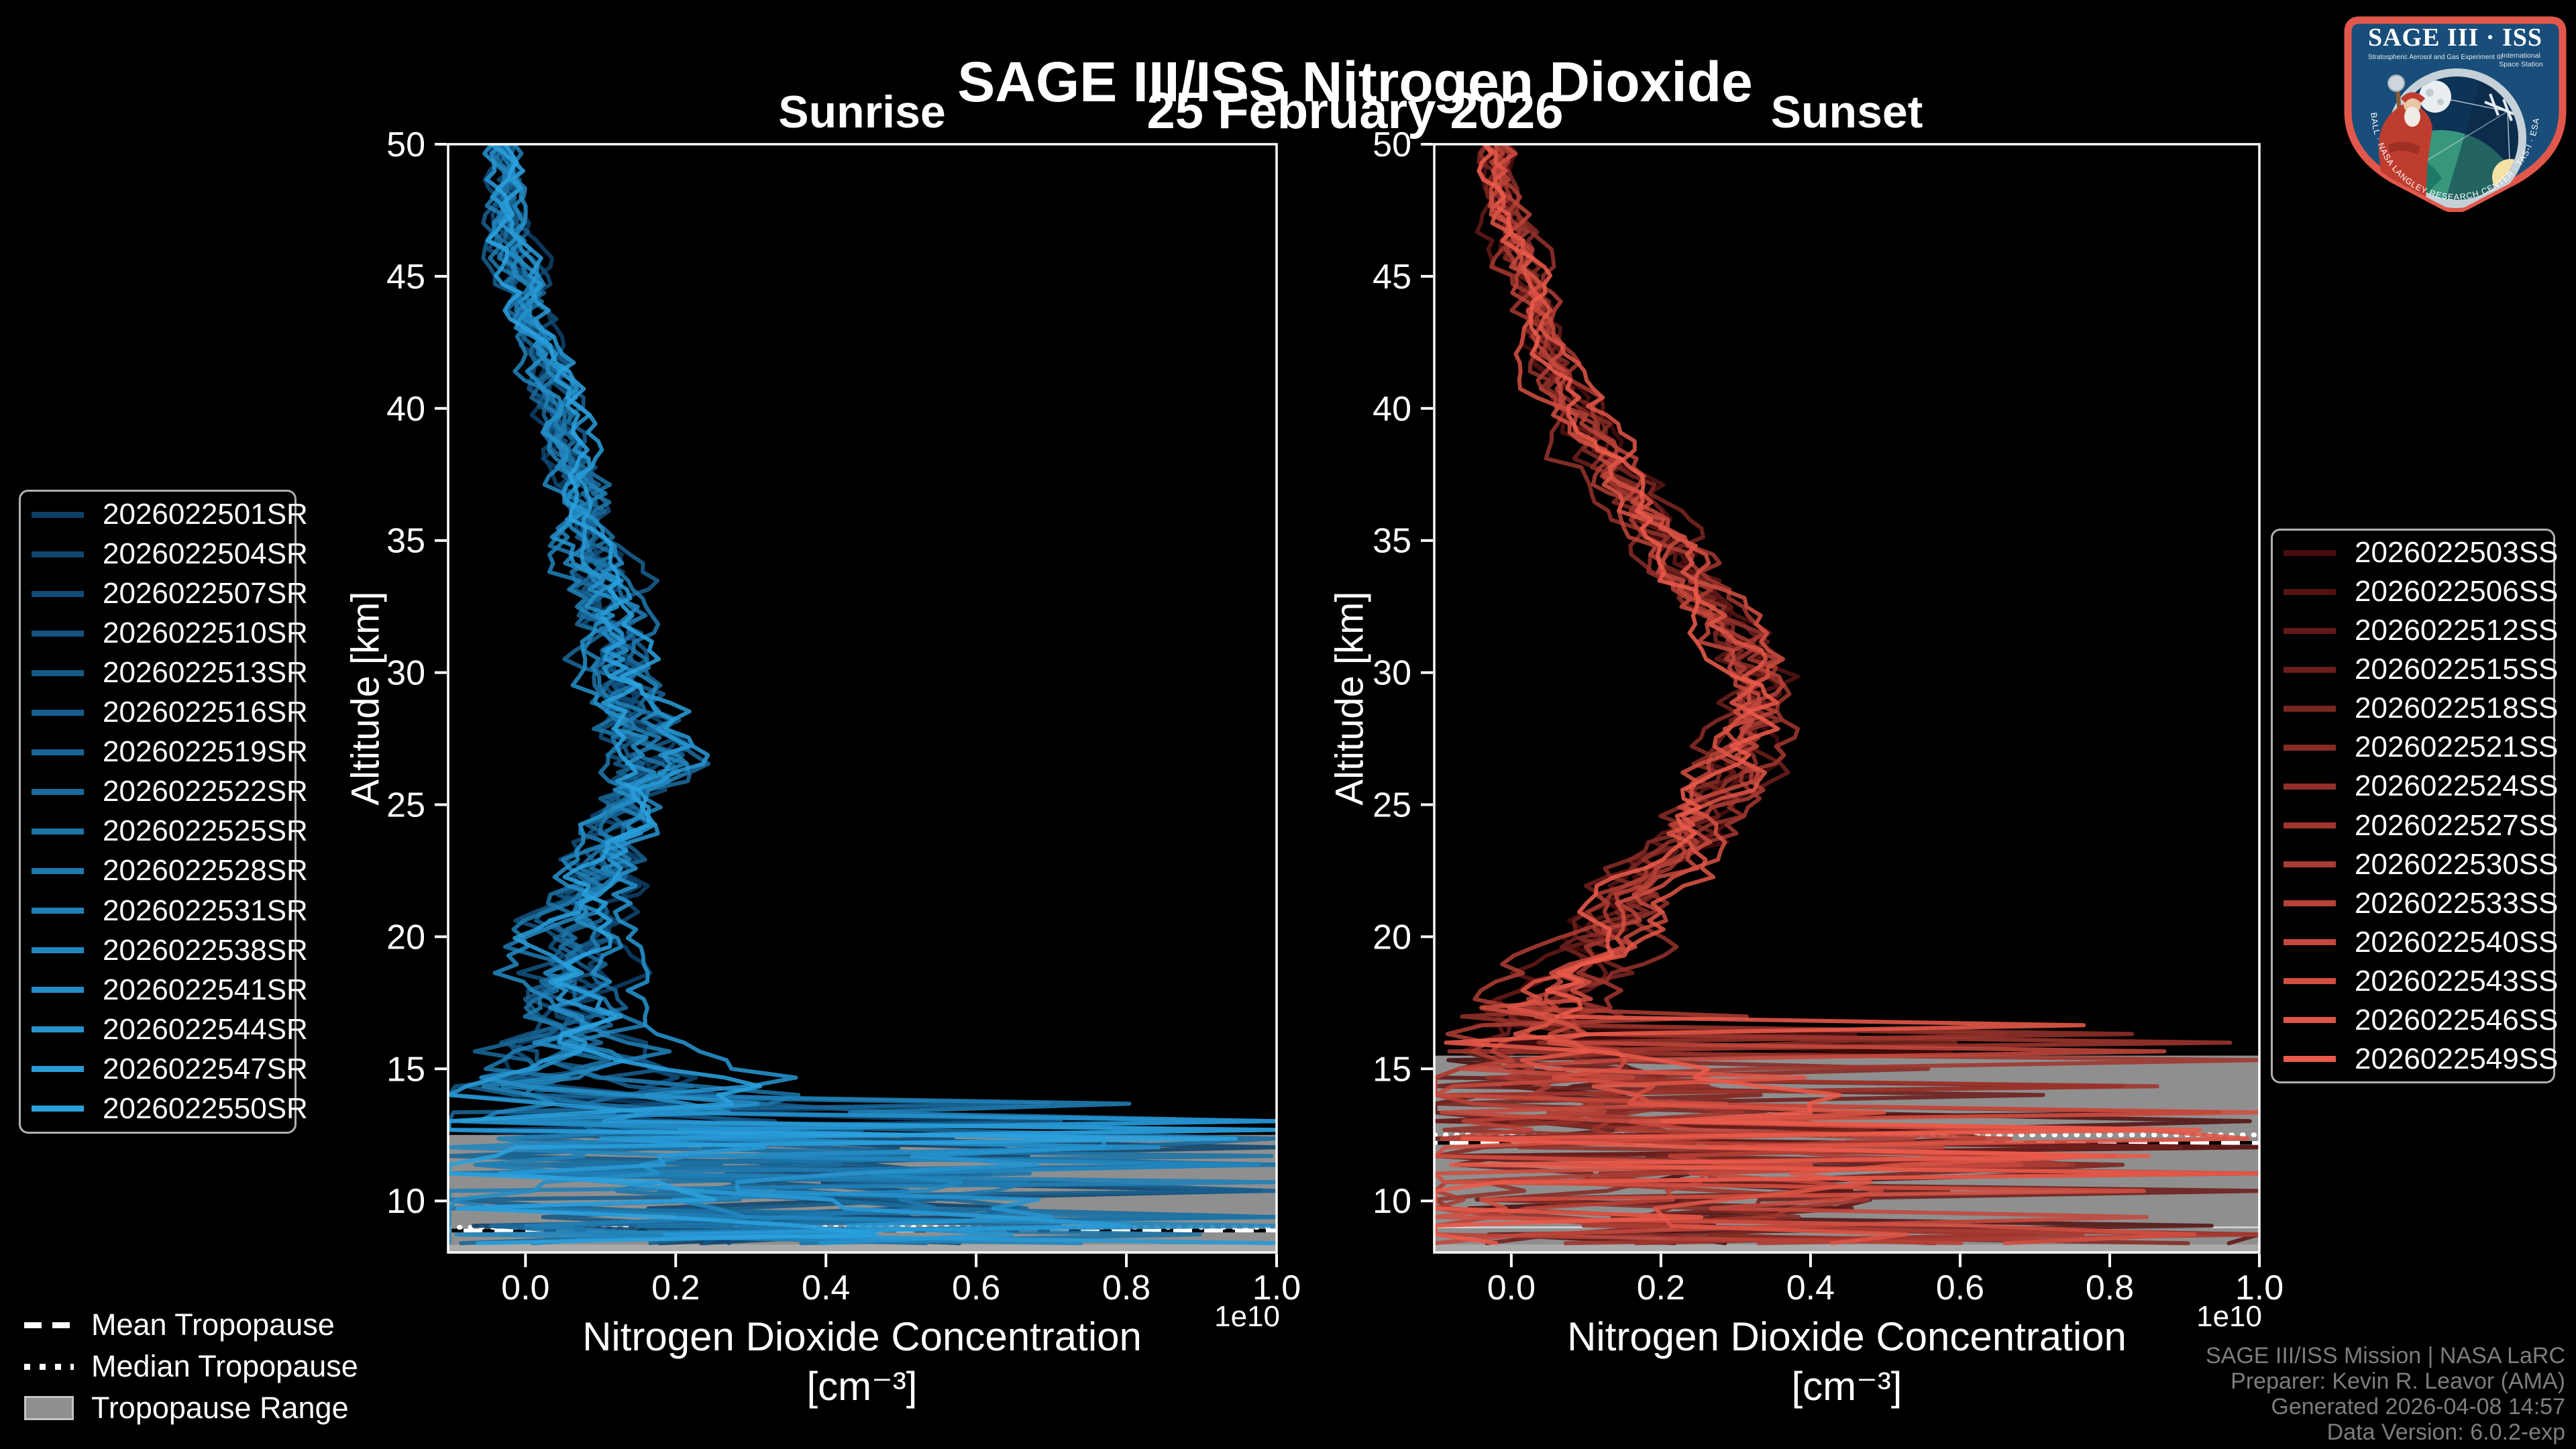 Image resolution: width=2576 pixels, height=1449 pixels. What do you see at coordinates (2457, 1058) in the screenshot?
I see `legend-event-id: 2026022549SS` at bounding box center [2457, 1058].